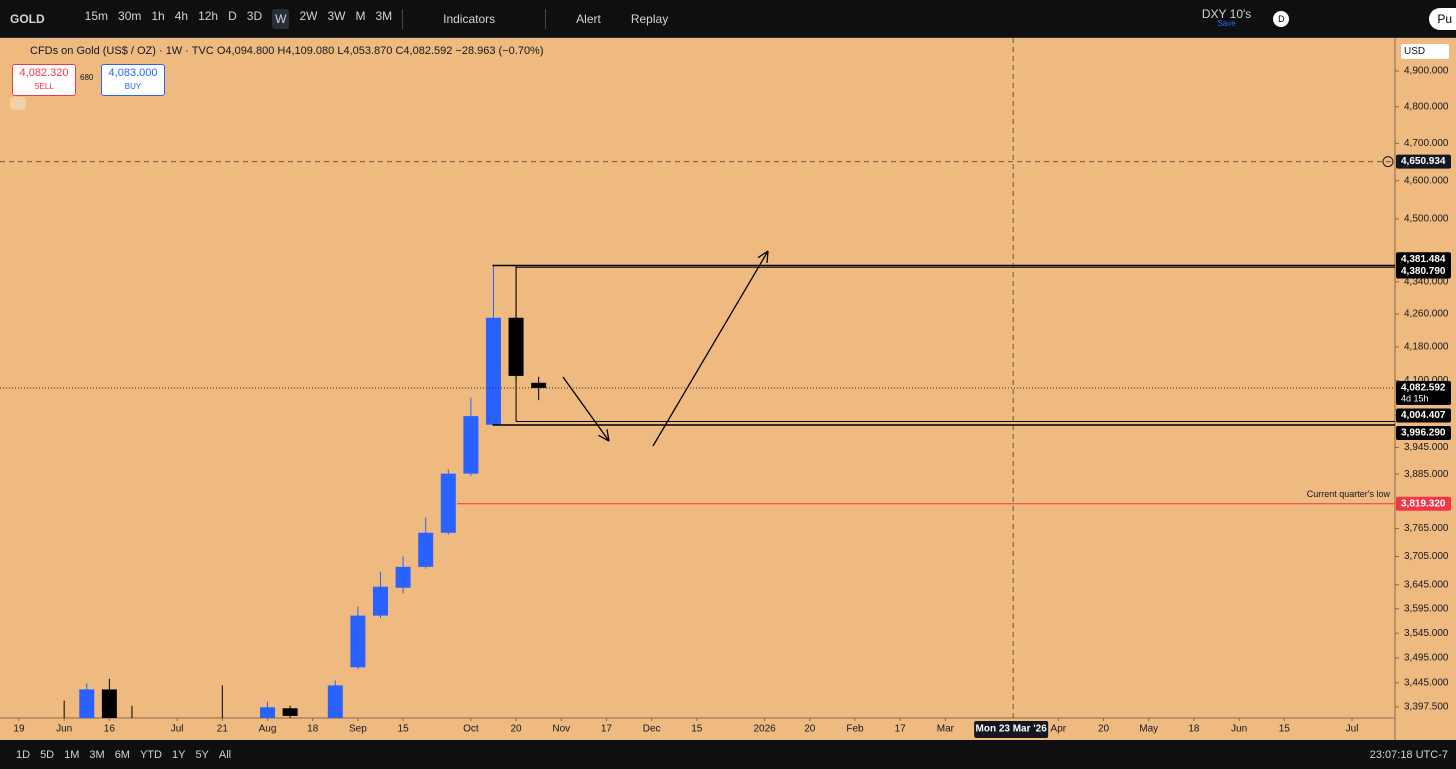  What do you see at coordinates (1425, 51) in the screenshot?
I see `currency: USD` at bounding box center [1425, 51].